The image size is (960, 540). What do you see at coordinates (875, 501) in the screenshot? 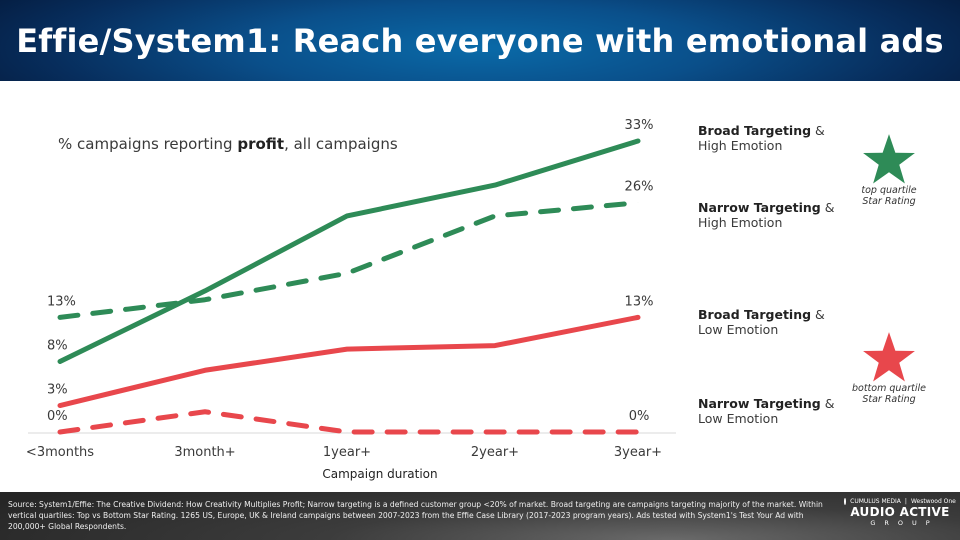
I see `logo-top-left: CUMULUS MEDIA` at bounding box center [875, 501].